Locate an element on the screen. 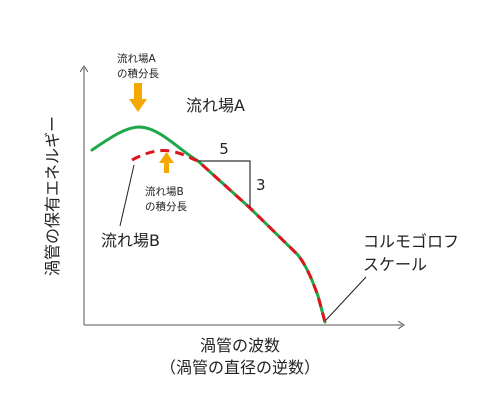 This screenshot has height=400, width=500. kolmogorov-label: コルモゴロフ スケール is located at coordinates (413, 253).